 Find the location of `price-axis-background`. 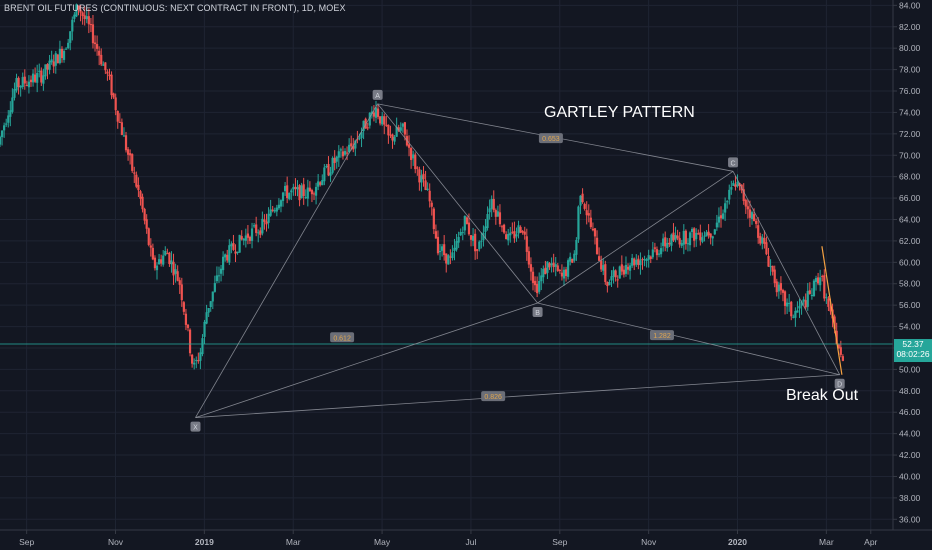

price-axis-background is located at coordinates (912, 265).